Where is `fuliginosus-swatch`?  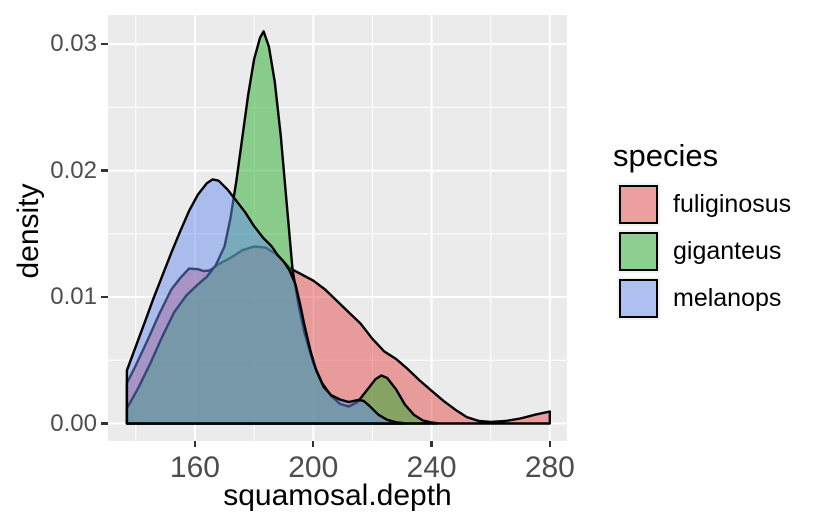 fuliginosus-swatch is located at coordinates (638, 204).